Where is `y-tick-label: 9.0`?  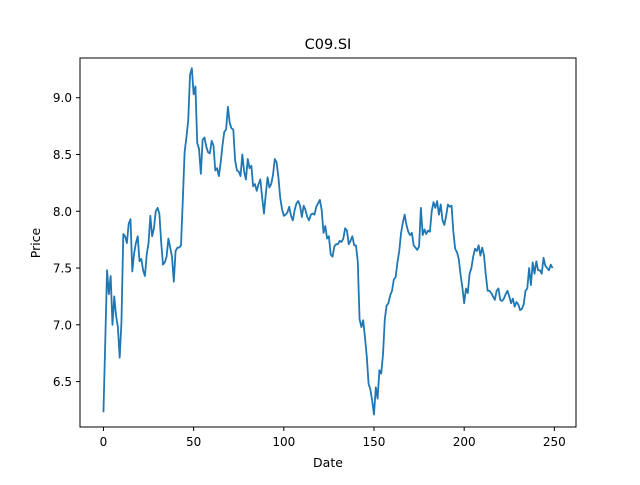
y-tick-label: 9.0 is located at coordinates (62, 98).